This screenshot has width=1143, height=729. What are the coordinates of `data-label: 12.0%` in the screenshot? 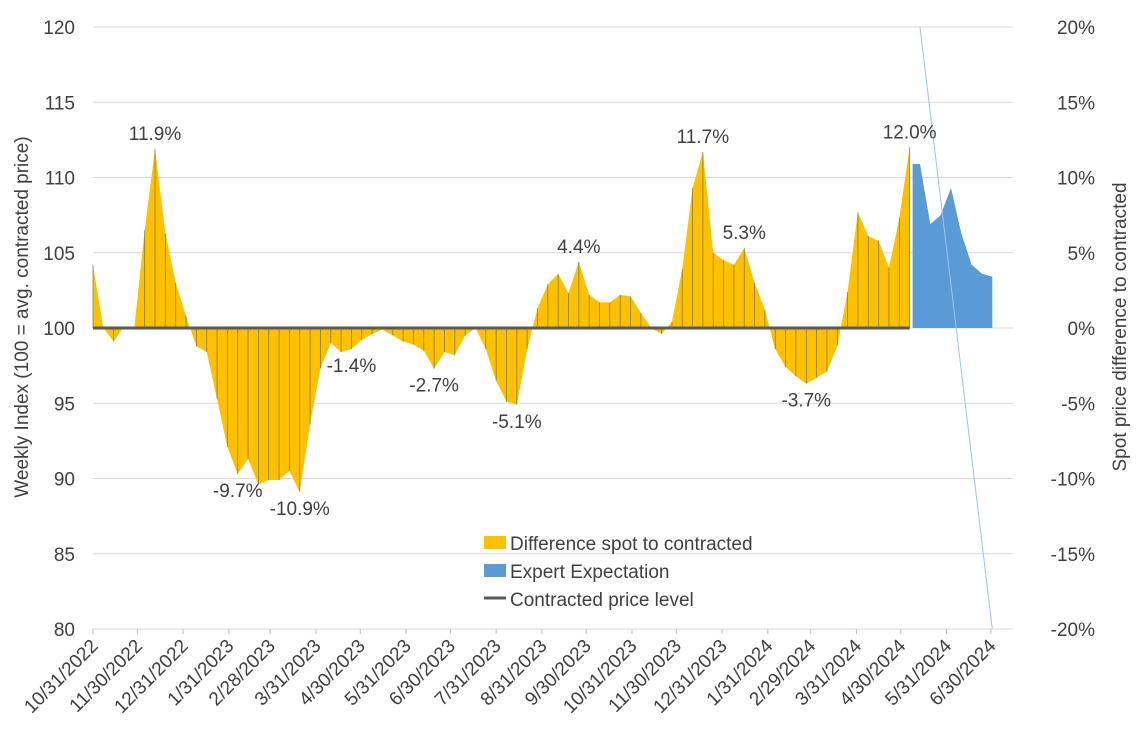 It's located at (910, 132).